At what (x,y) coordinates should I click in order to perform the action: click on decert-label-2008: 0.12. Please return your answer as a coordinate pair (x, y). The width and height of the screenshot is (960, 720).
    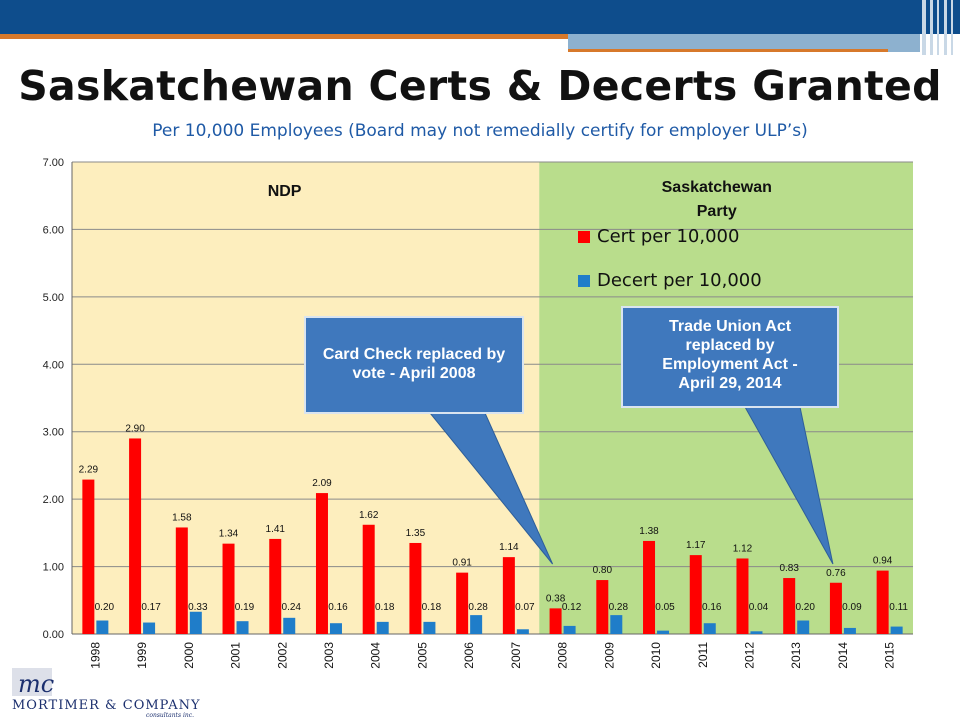
    Looking at the image, I should click on (572, 607).